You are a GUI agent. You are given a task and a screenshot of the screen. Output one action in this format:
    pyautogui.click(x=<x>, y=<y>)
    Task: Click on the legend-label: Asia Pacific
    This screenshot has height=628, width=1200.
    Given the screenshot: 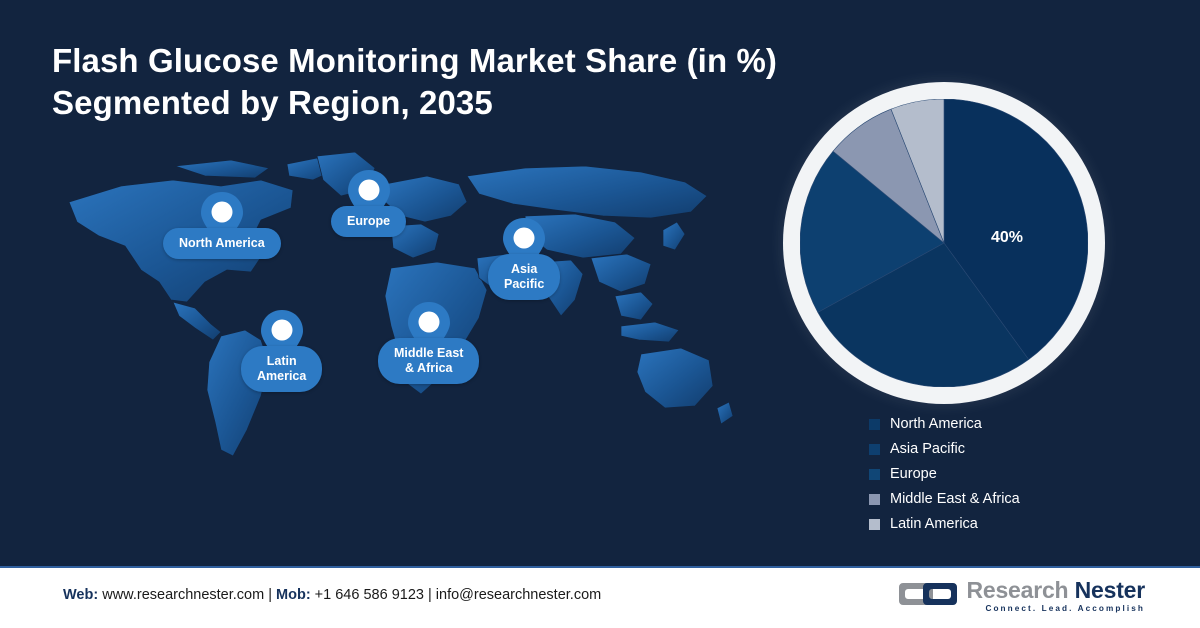 What is the action you would take?
    pyautogui.click(x=927, y=449)
    